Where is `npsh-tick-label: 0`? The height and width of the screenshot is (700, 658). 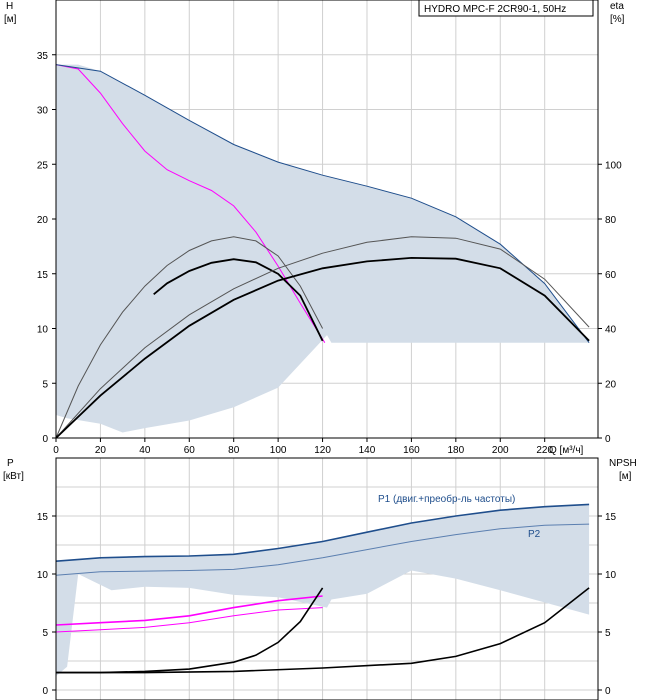 npsh-tick-label: 0 is located at coordinates (608, 691).